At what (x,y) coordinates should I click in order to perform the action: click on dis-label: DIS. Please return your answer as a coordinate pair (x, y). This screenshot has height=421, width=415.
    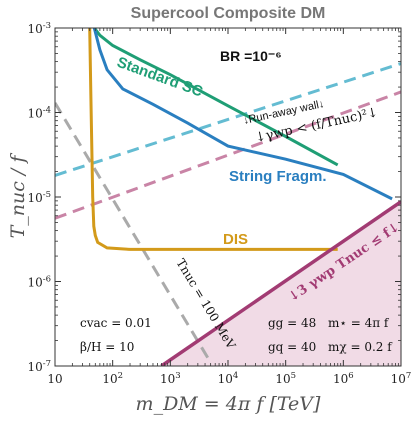
    Looking at the image, I should click on (235, 239).